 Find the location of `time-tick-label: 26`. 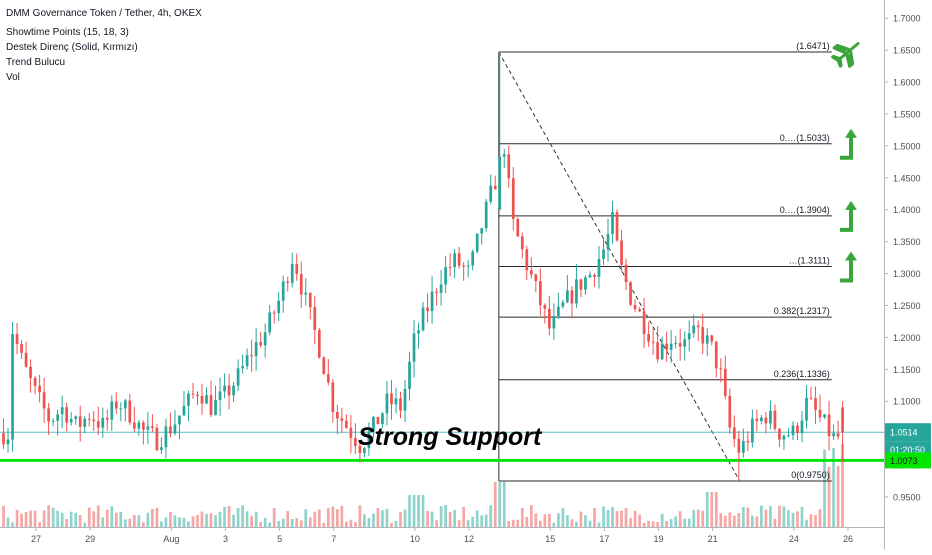

time-tick-label: 26 is located at coordinates (848, 539).